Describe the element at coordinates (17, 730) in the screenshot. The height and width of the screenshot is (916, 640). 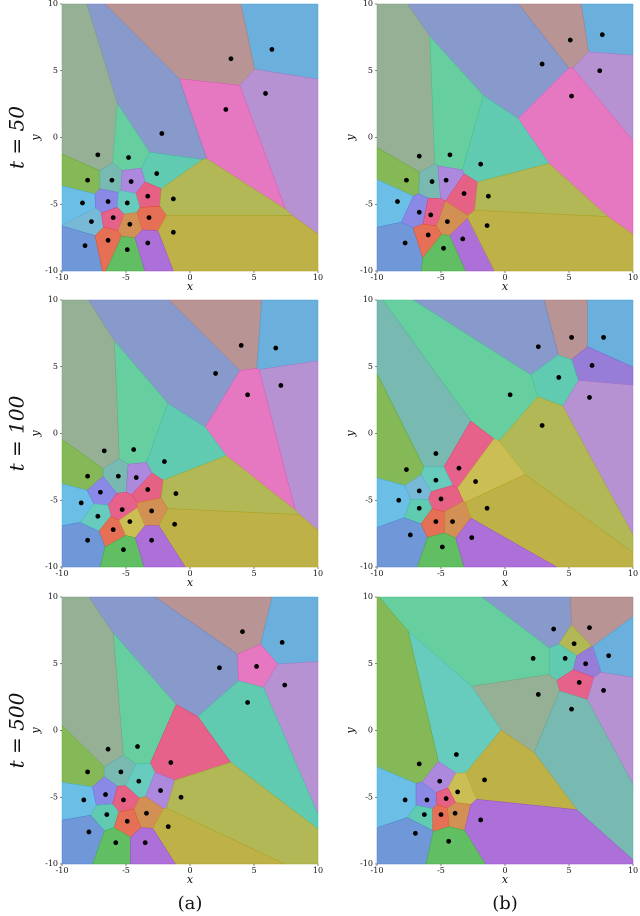
I see `row-label: t = 500` at that location.